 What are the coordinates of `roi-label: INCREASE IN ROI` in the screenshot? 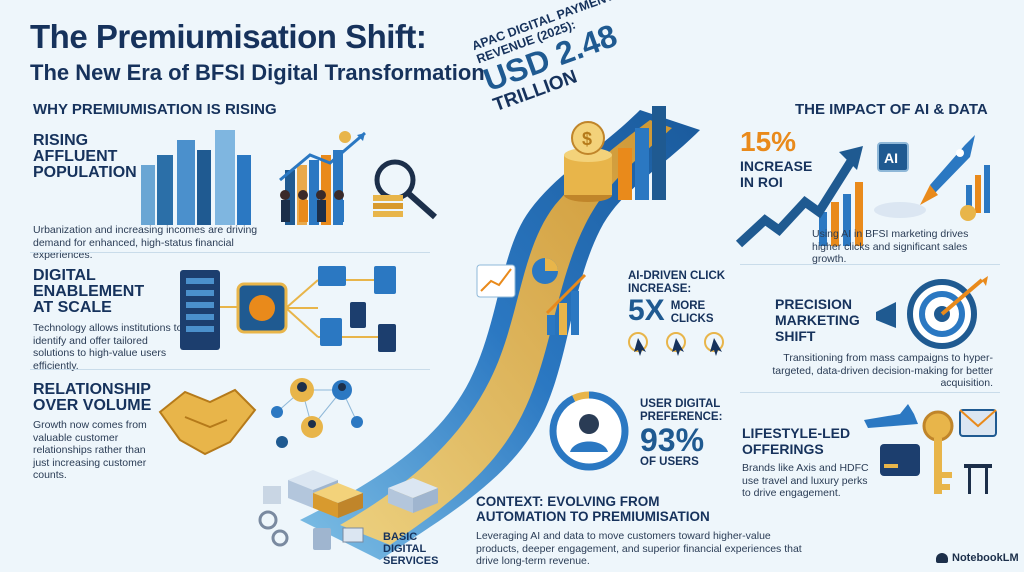 It's located at (776, 174).